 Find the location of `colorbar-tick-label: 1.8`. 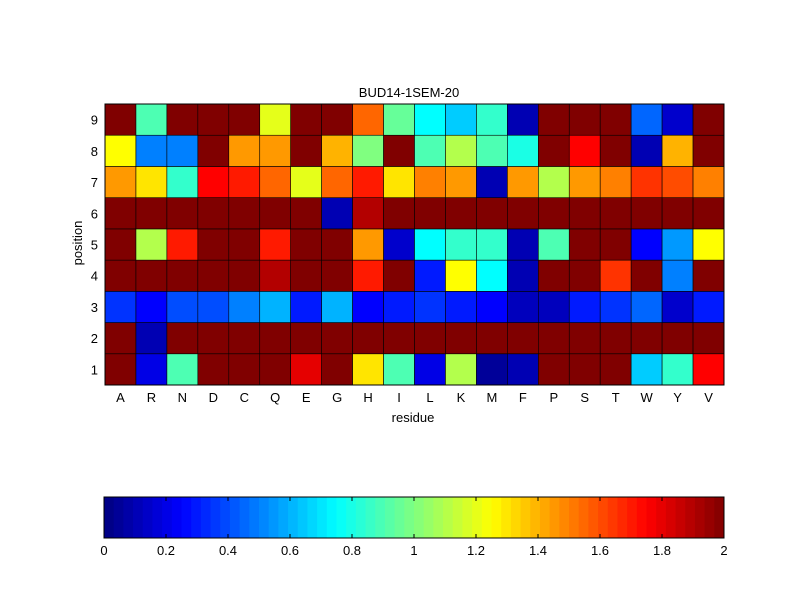

colorbar-tick-label: 1.8 is located at coordinates (662, 550).